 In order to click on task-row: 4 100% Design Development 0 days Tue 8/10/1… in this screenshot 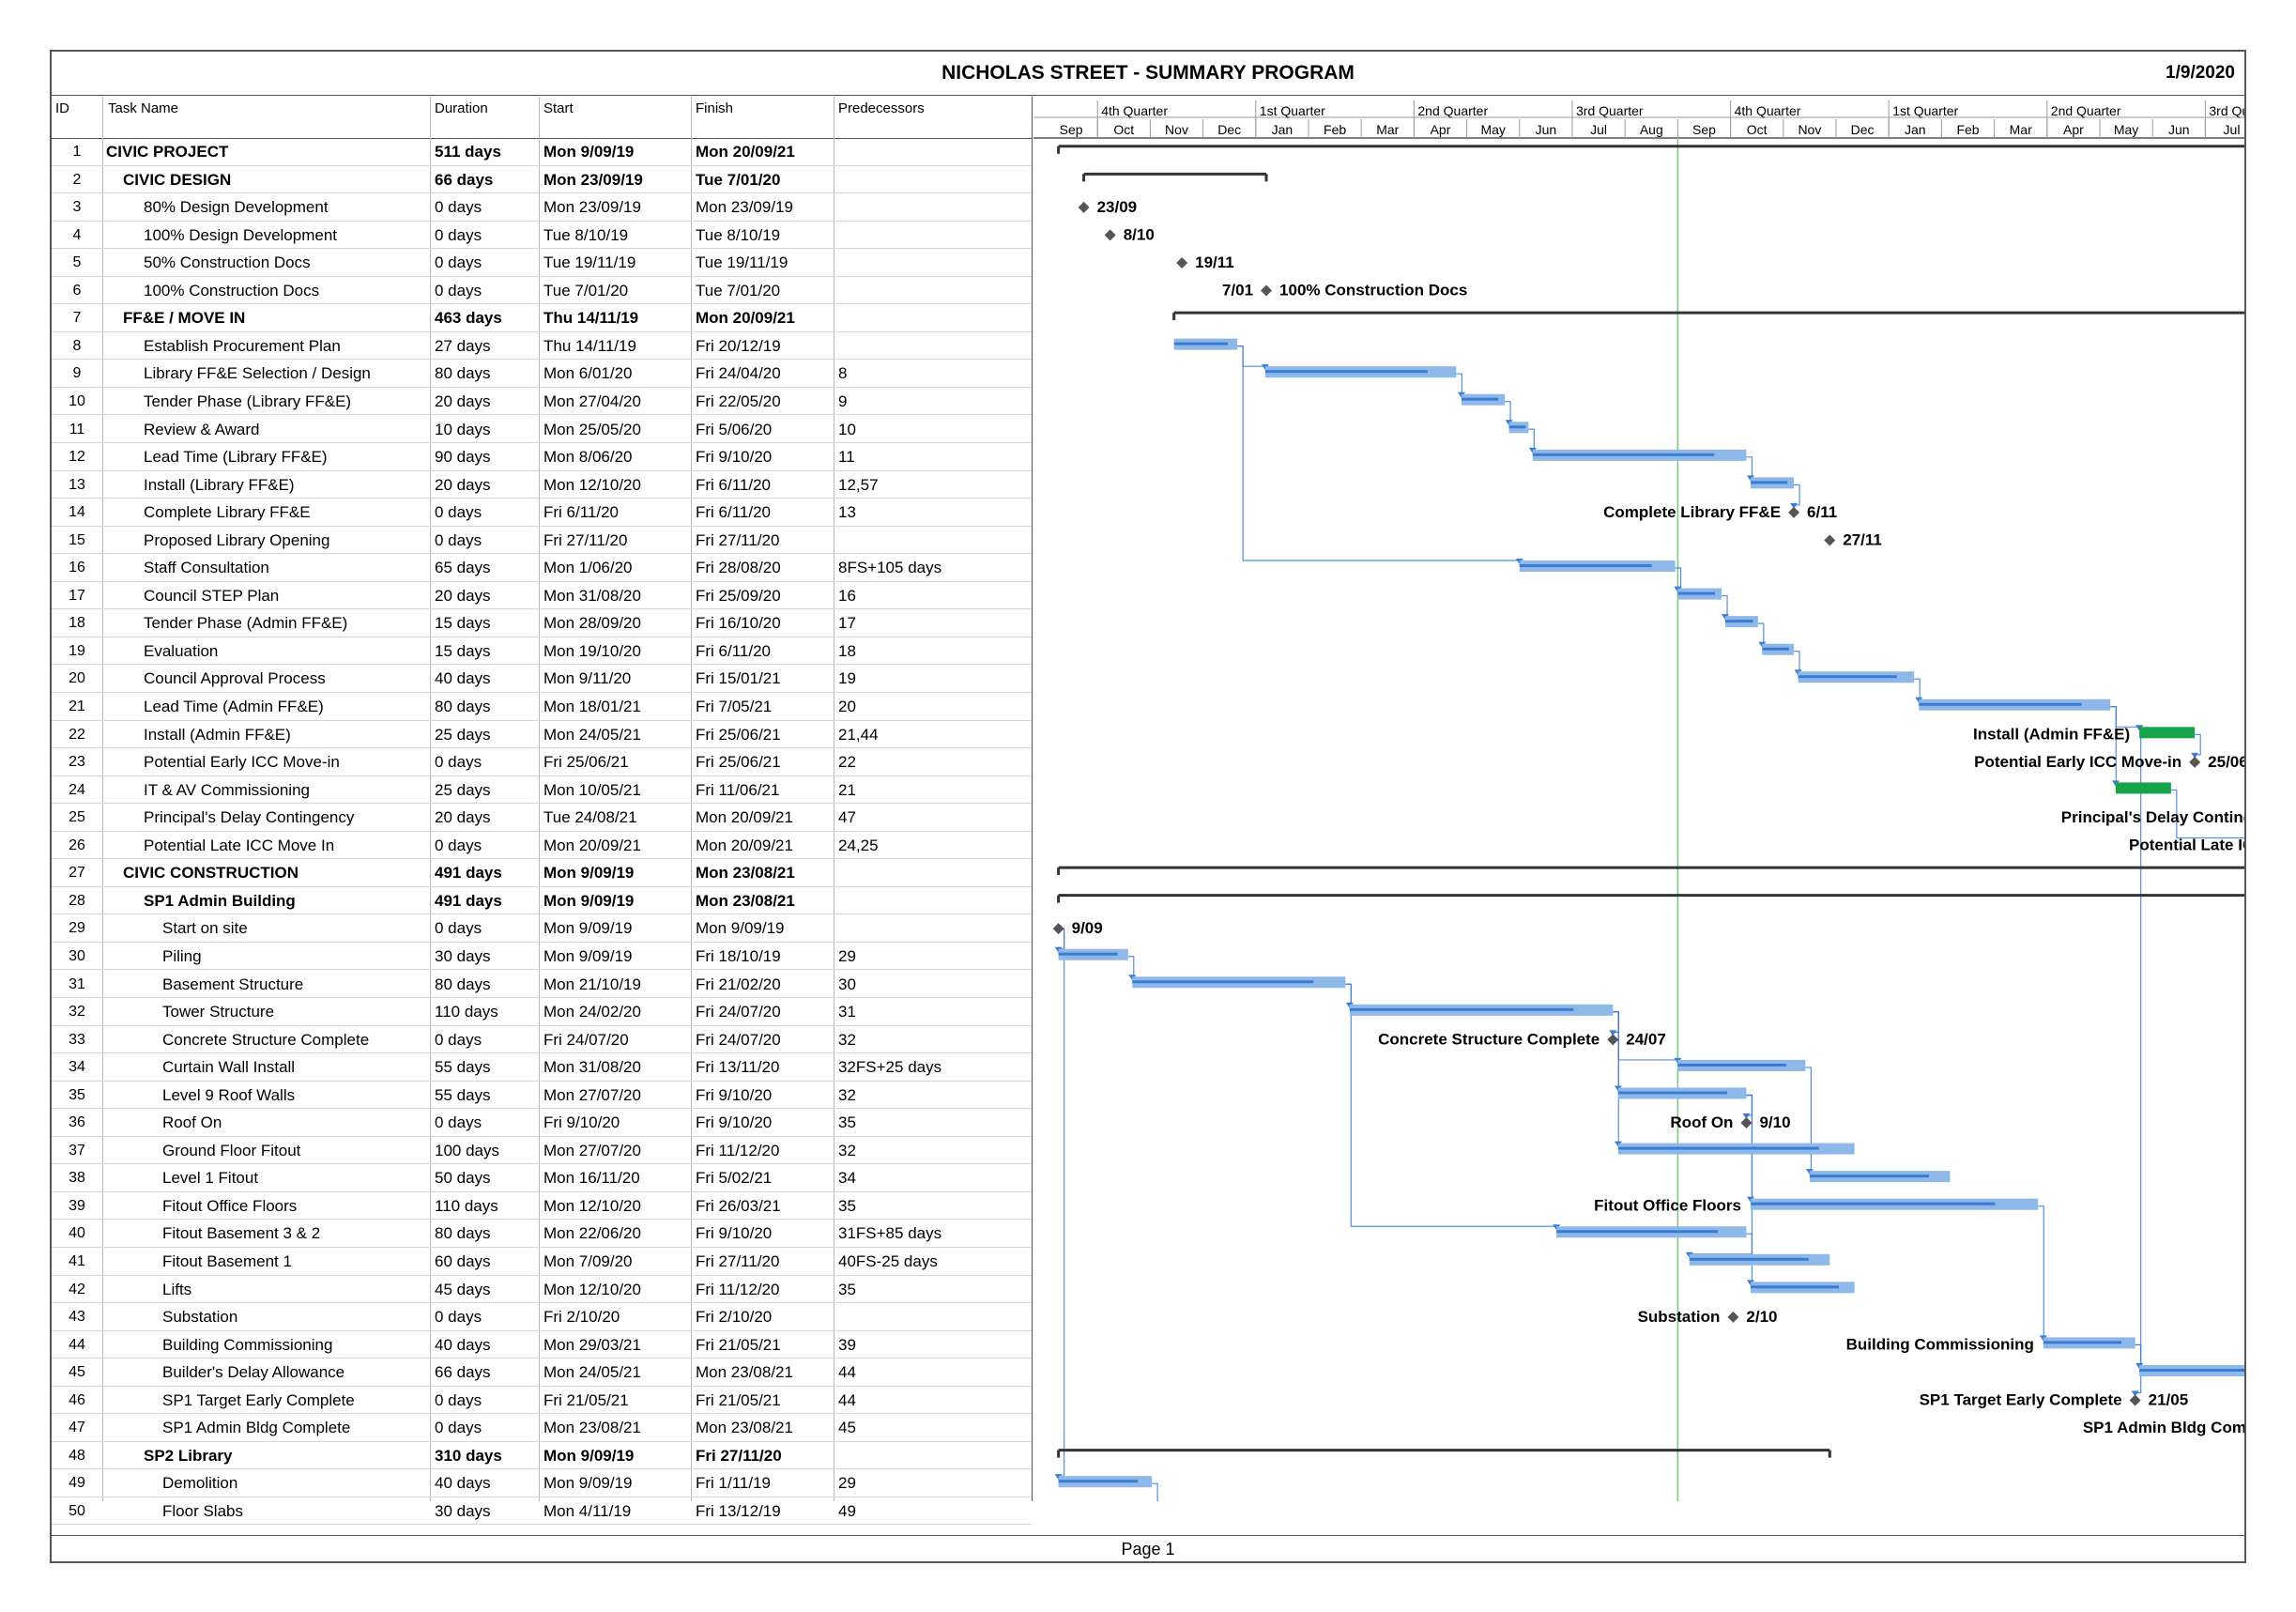, I will do `click(542, 236)`.